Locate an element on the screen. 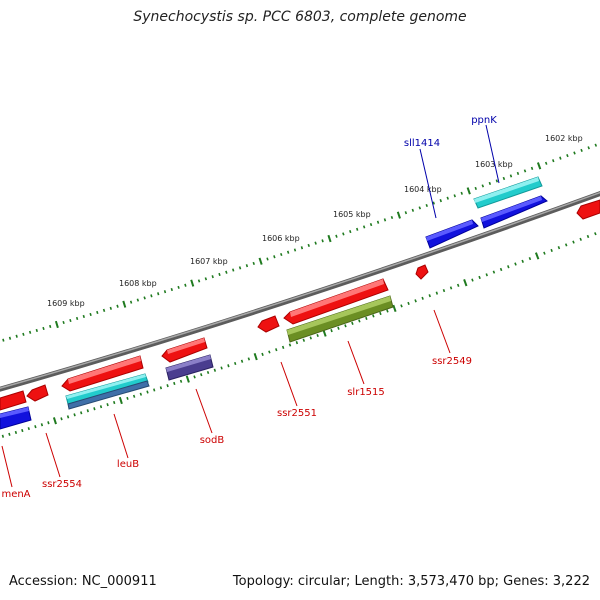 This screenshot has height=600, width=600. gene-label-slr1515: slr1515 is located at coordinates (366, 392).